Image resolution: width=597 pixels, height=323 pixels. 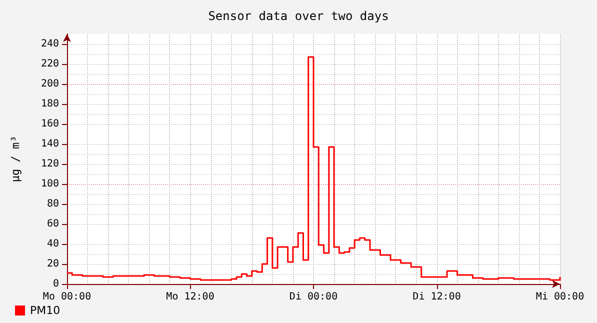 What do you see at coordinates (52, 204) in the screenshot?
I see `y-tick-label: 80` at bounding box center [52, 204].